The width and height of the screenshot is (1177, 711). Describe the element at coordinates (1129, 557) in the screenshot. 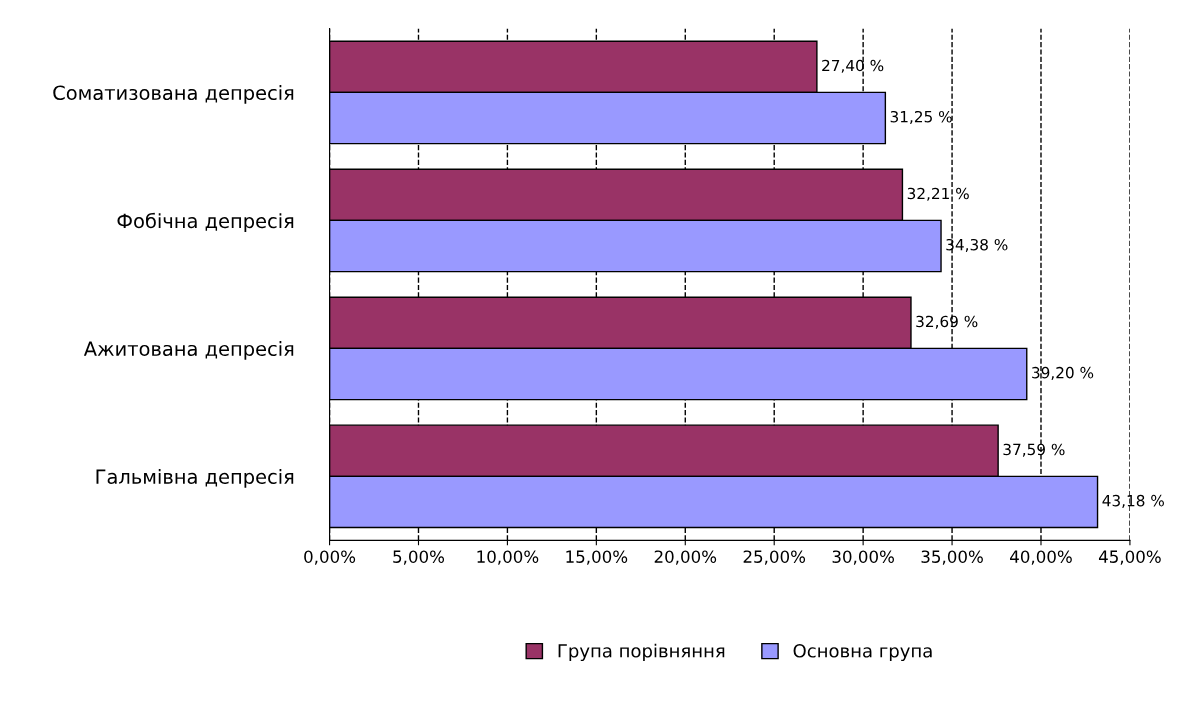

I see `x-tick-label: 45,00%` at that location.